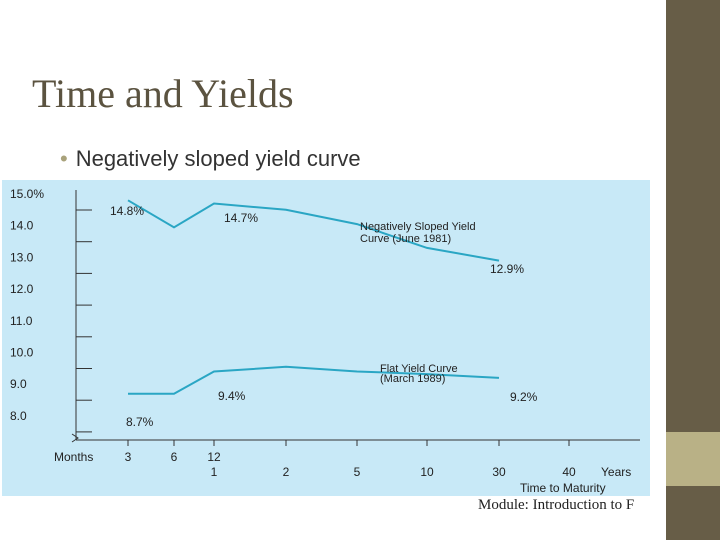 The image size is (720, 540). What do you see at coordinates (22, 289) in the screenshot?
I see `y-tick-label: 12.0` at bounding box center [22, 289].